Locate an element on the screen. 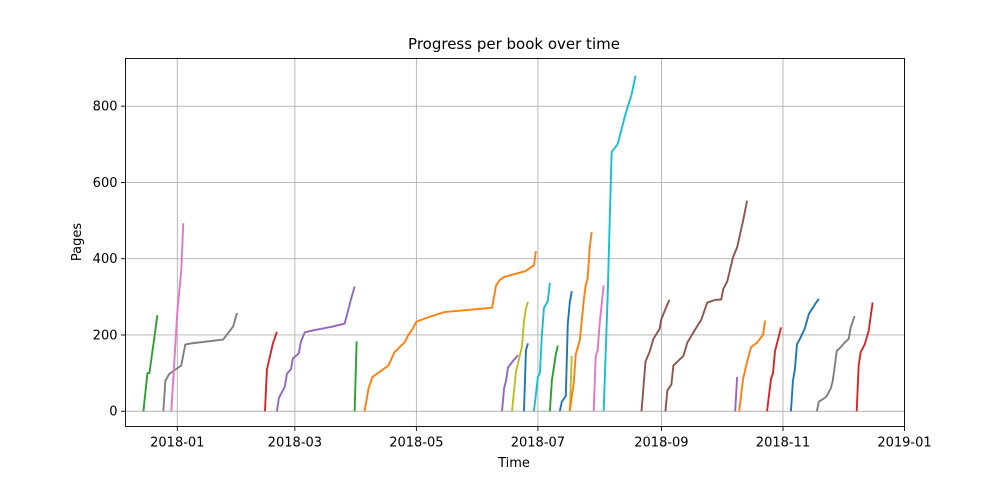 Image resolution: width=1003 pixels, height=480 pixels. y-tick-label: 0 is located at coordinates (113, 412).